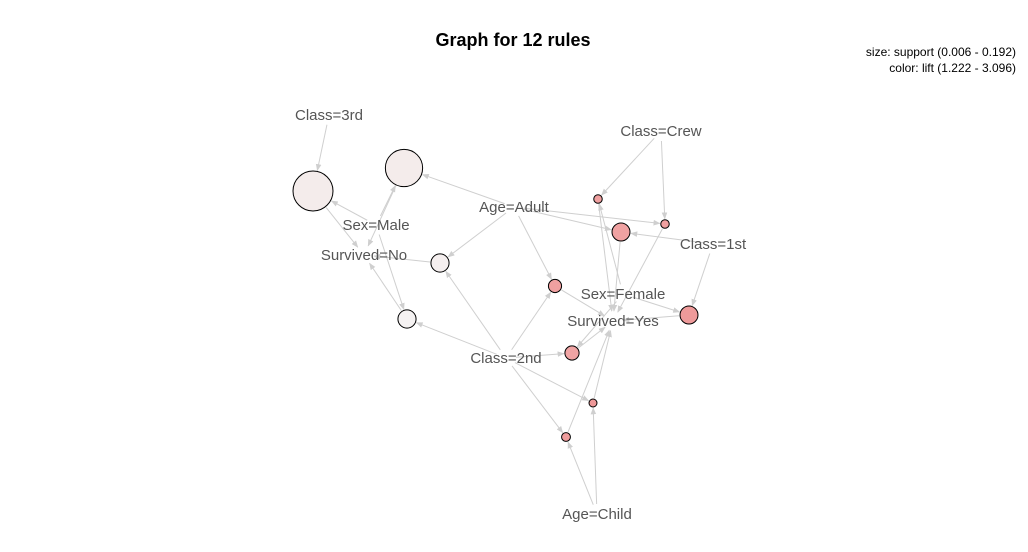 The image size is (1028, 552). Describe the element at coordinates (667, 237) in the screenshot. I see `edge-class1st-to-r6` at that location.